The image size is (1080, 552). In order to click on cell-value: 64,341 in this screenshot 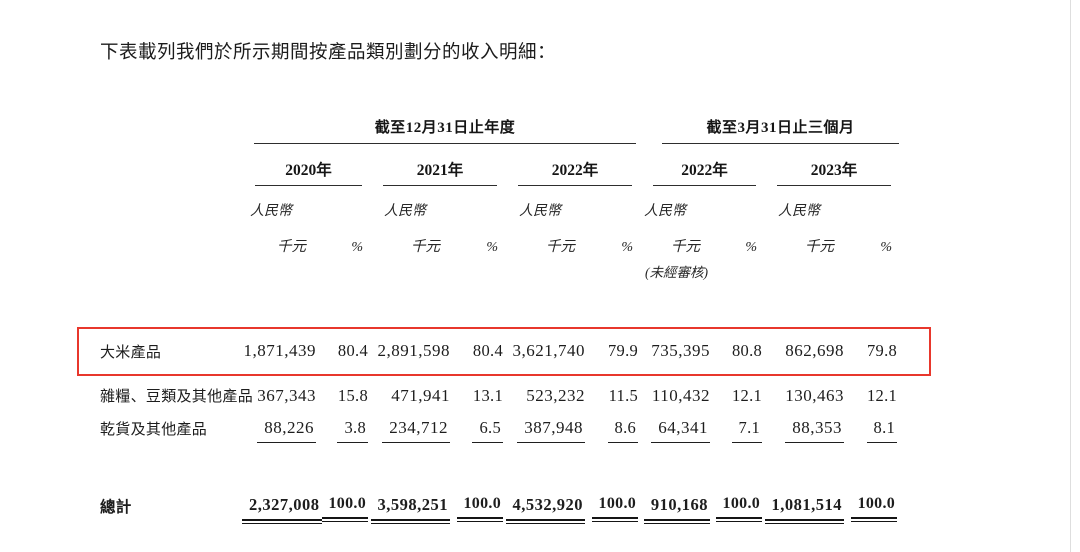, I will do `click(681, 430)`.